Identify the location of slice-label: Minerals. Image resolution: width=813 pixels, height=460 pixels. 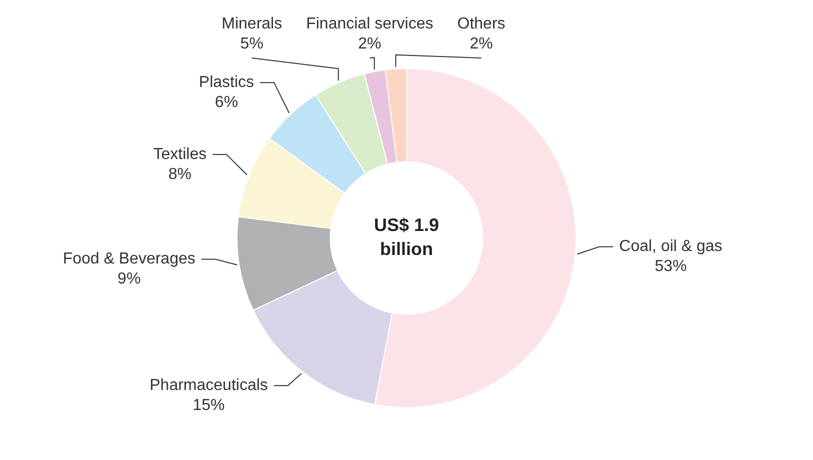
(252, 23).